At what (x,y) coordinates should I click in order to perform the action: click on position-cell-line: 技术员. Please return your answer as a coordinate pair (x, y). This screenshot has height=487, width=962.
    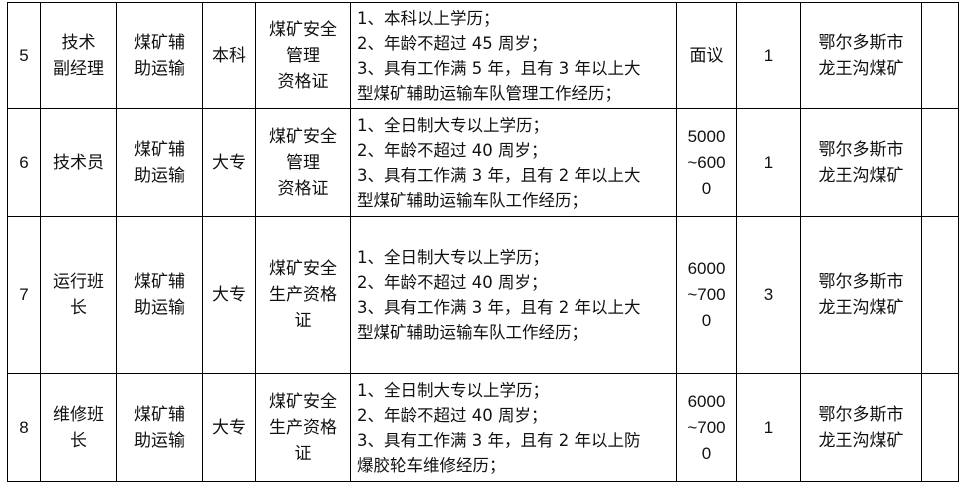
    Looking at the image, I should click on (78, 162).